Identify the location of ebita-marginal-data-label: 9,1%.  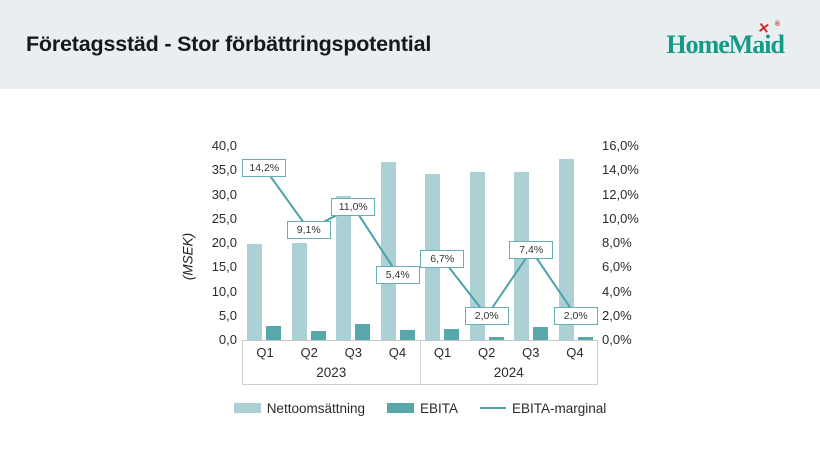
(308, 229).